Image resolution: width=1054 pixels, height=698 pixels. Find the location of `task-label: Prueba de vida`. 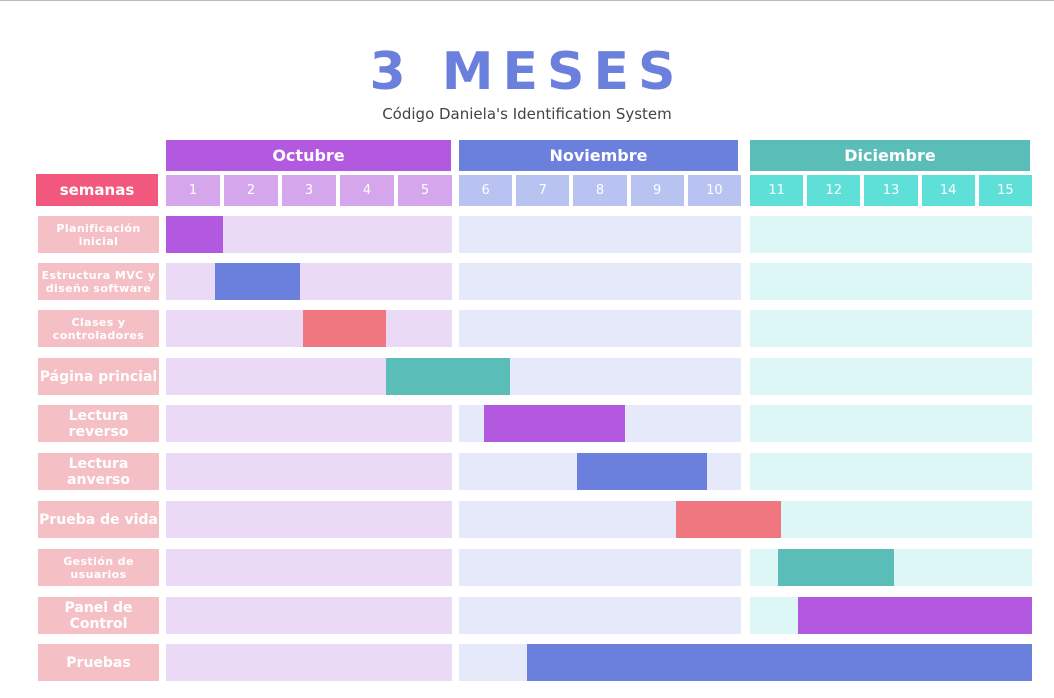

task-label: Prueba de vida is located at coordinates (98, 519).